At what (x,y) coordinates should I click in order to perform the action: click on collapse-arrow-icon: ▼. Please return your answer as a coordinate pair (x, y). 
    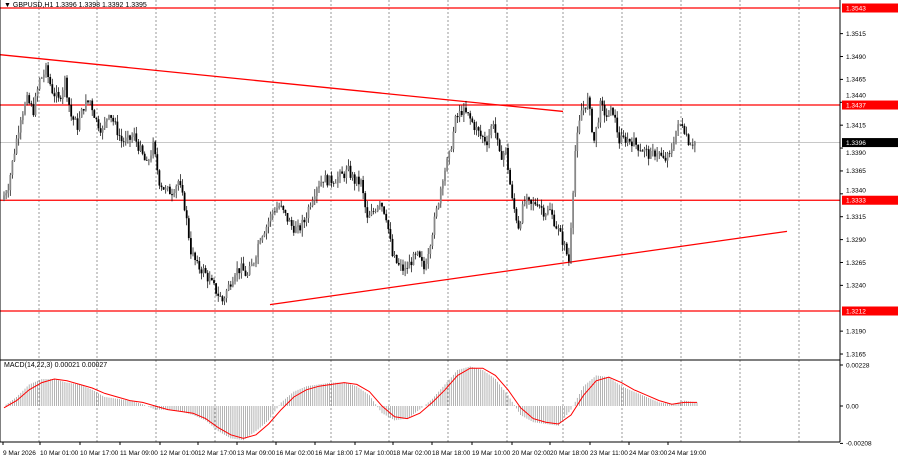
    Looking at the image, I should click on (7, 5).